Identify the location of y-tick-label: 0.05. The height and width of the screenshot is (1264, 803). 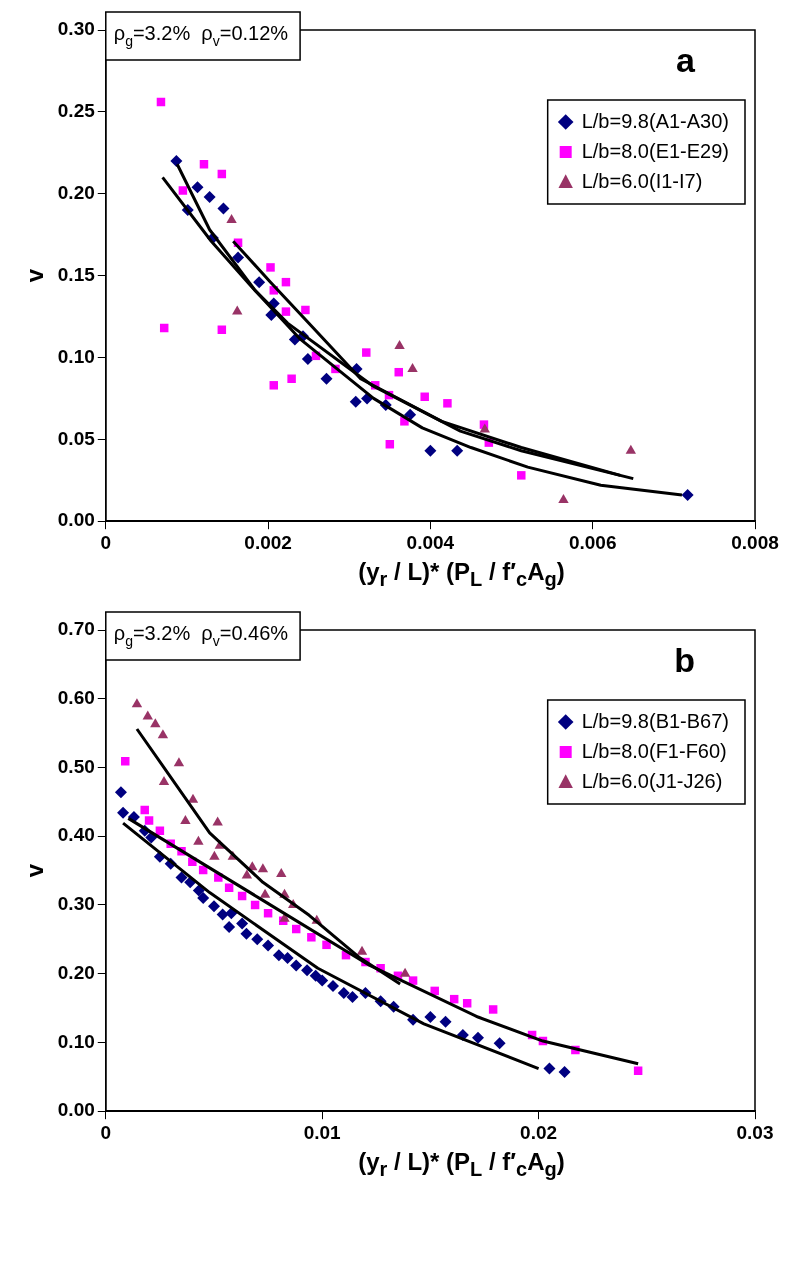
(76, 438).